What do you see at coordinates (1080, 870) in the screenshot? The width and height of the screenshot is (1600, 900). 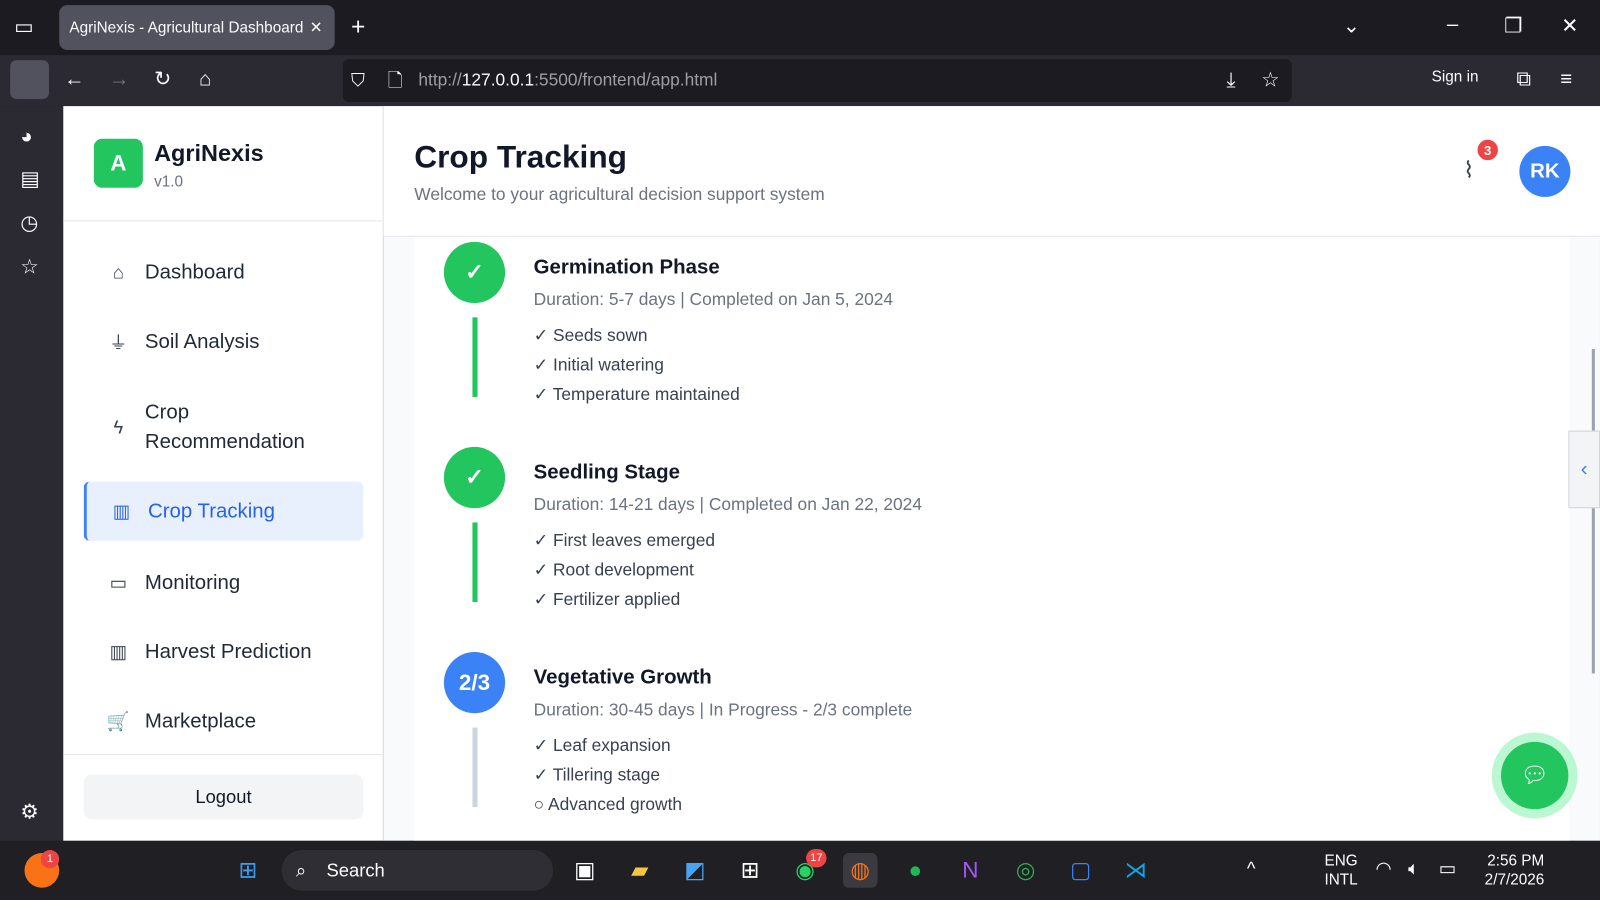 I see `remote-desktop-icon: ▢` at bounding box center [1080, 870].